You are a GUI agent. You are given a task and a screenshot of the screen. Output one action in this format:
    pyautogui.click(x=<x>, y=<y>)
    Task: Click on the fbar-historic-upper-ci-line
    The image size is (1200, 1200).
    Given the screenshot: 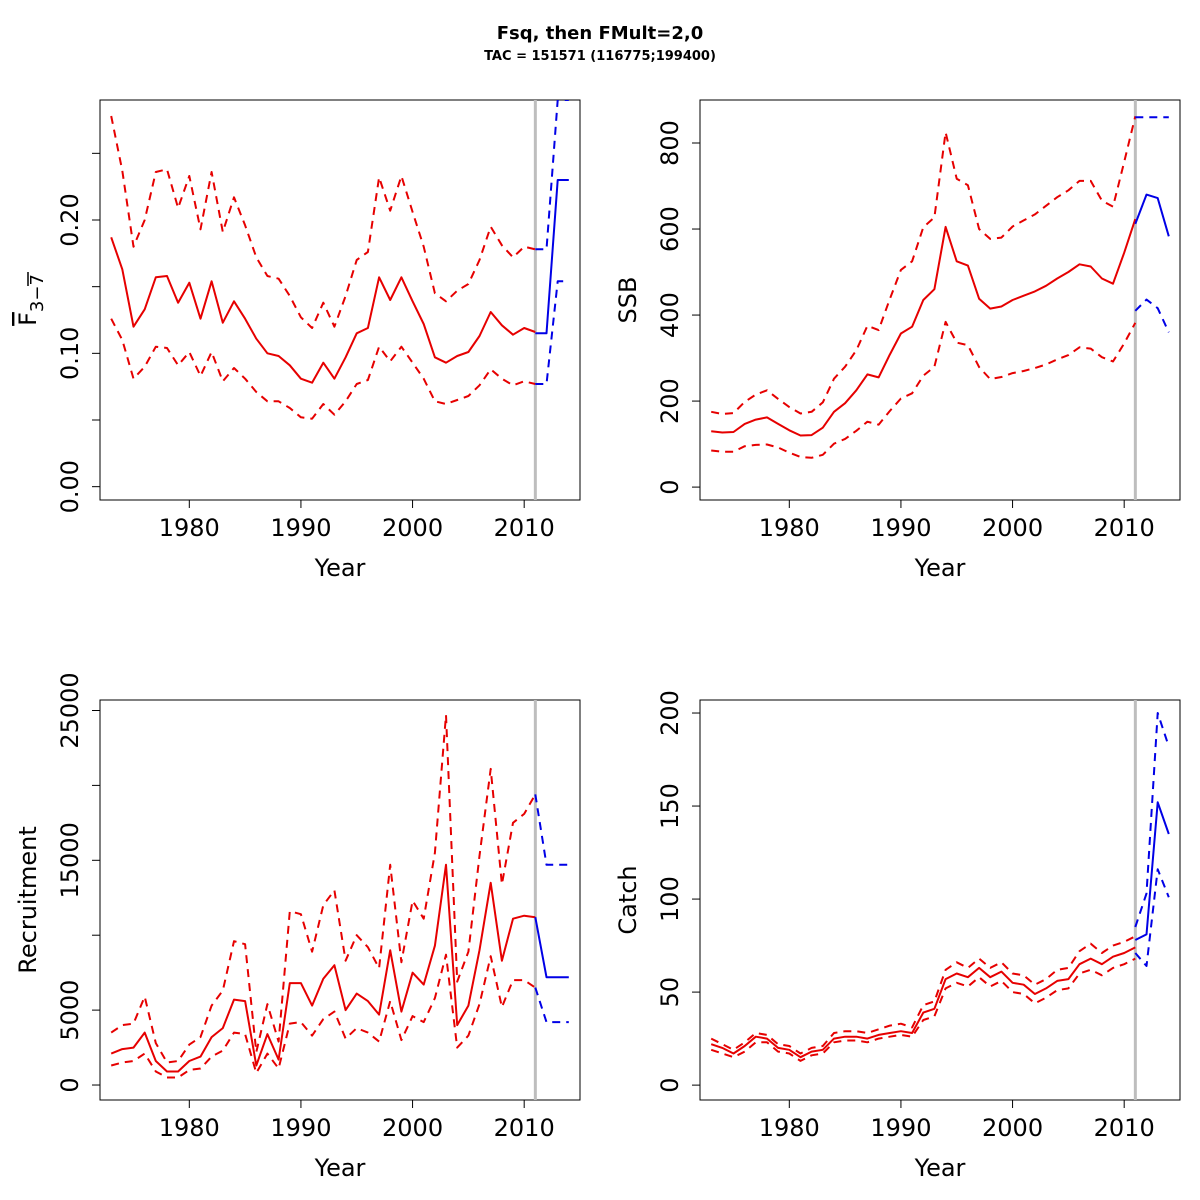 What is the action you would take?
    pyautogui.click(x=323, y=222)
    